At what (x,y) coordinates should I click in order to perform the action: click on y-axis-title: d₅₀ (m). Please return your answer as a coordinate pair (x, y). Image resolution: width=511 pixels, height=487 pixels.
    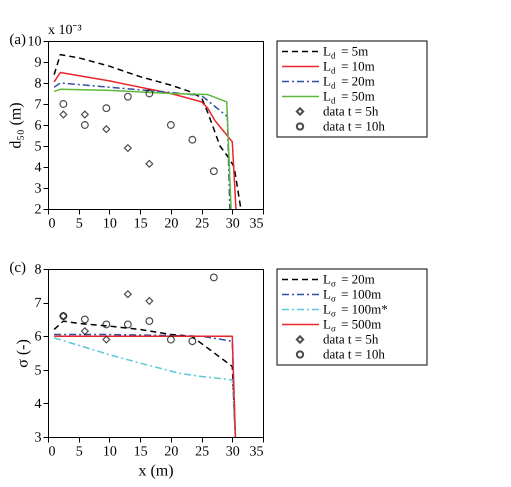
    Looking at the image, I should click on (16, 125).